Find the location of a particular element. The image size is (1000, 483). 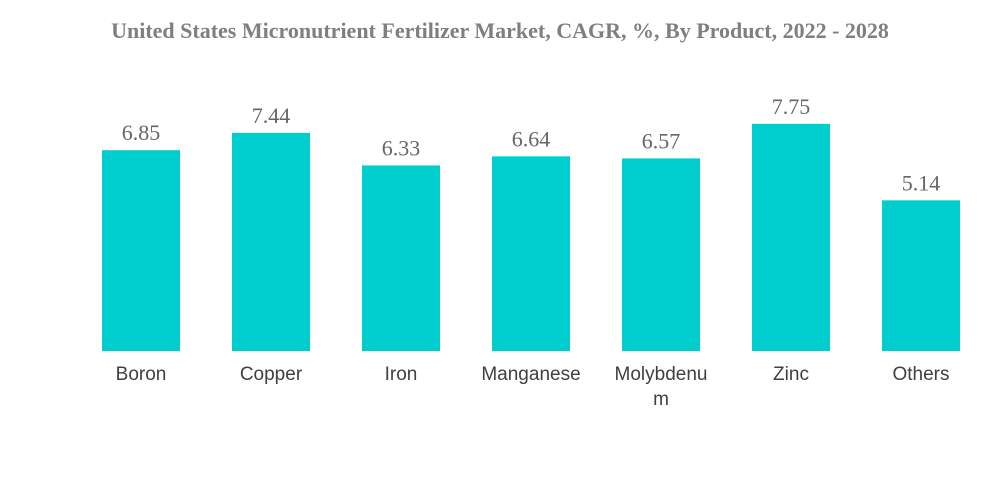

category-label-copper: Copper is located at coordinates (271, 374).